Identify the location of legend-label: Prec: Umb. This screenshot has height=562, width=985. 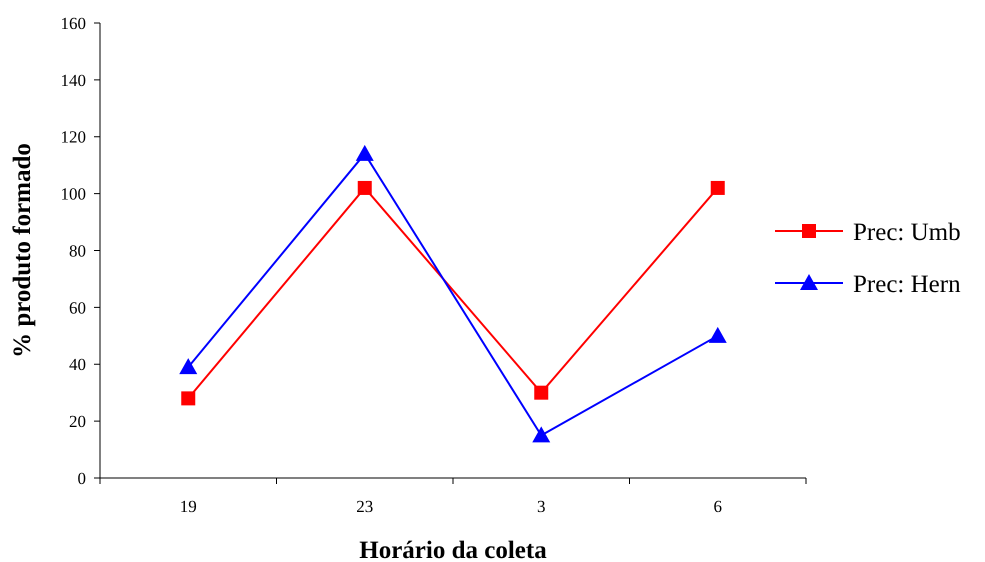
(907, 232).